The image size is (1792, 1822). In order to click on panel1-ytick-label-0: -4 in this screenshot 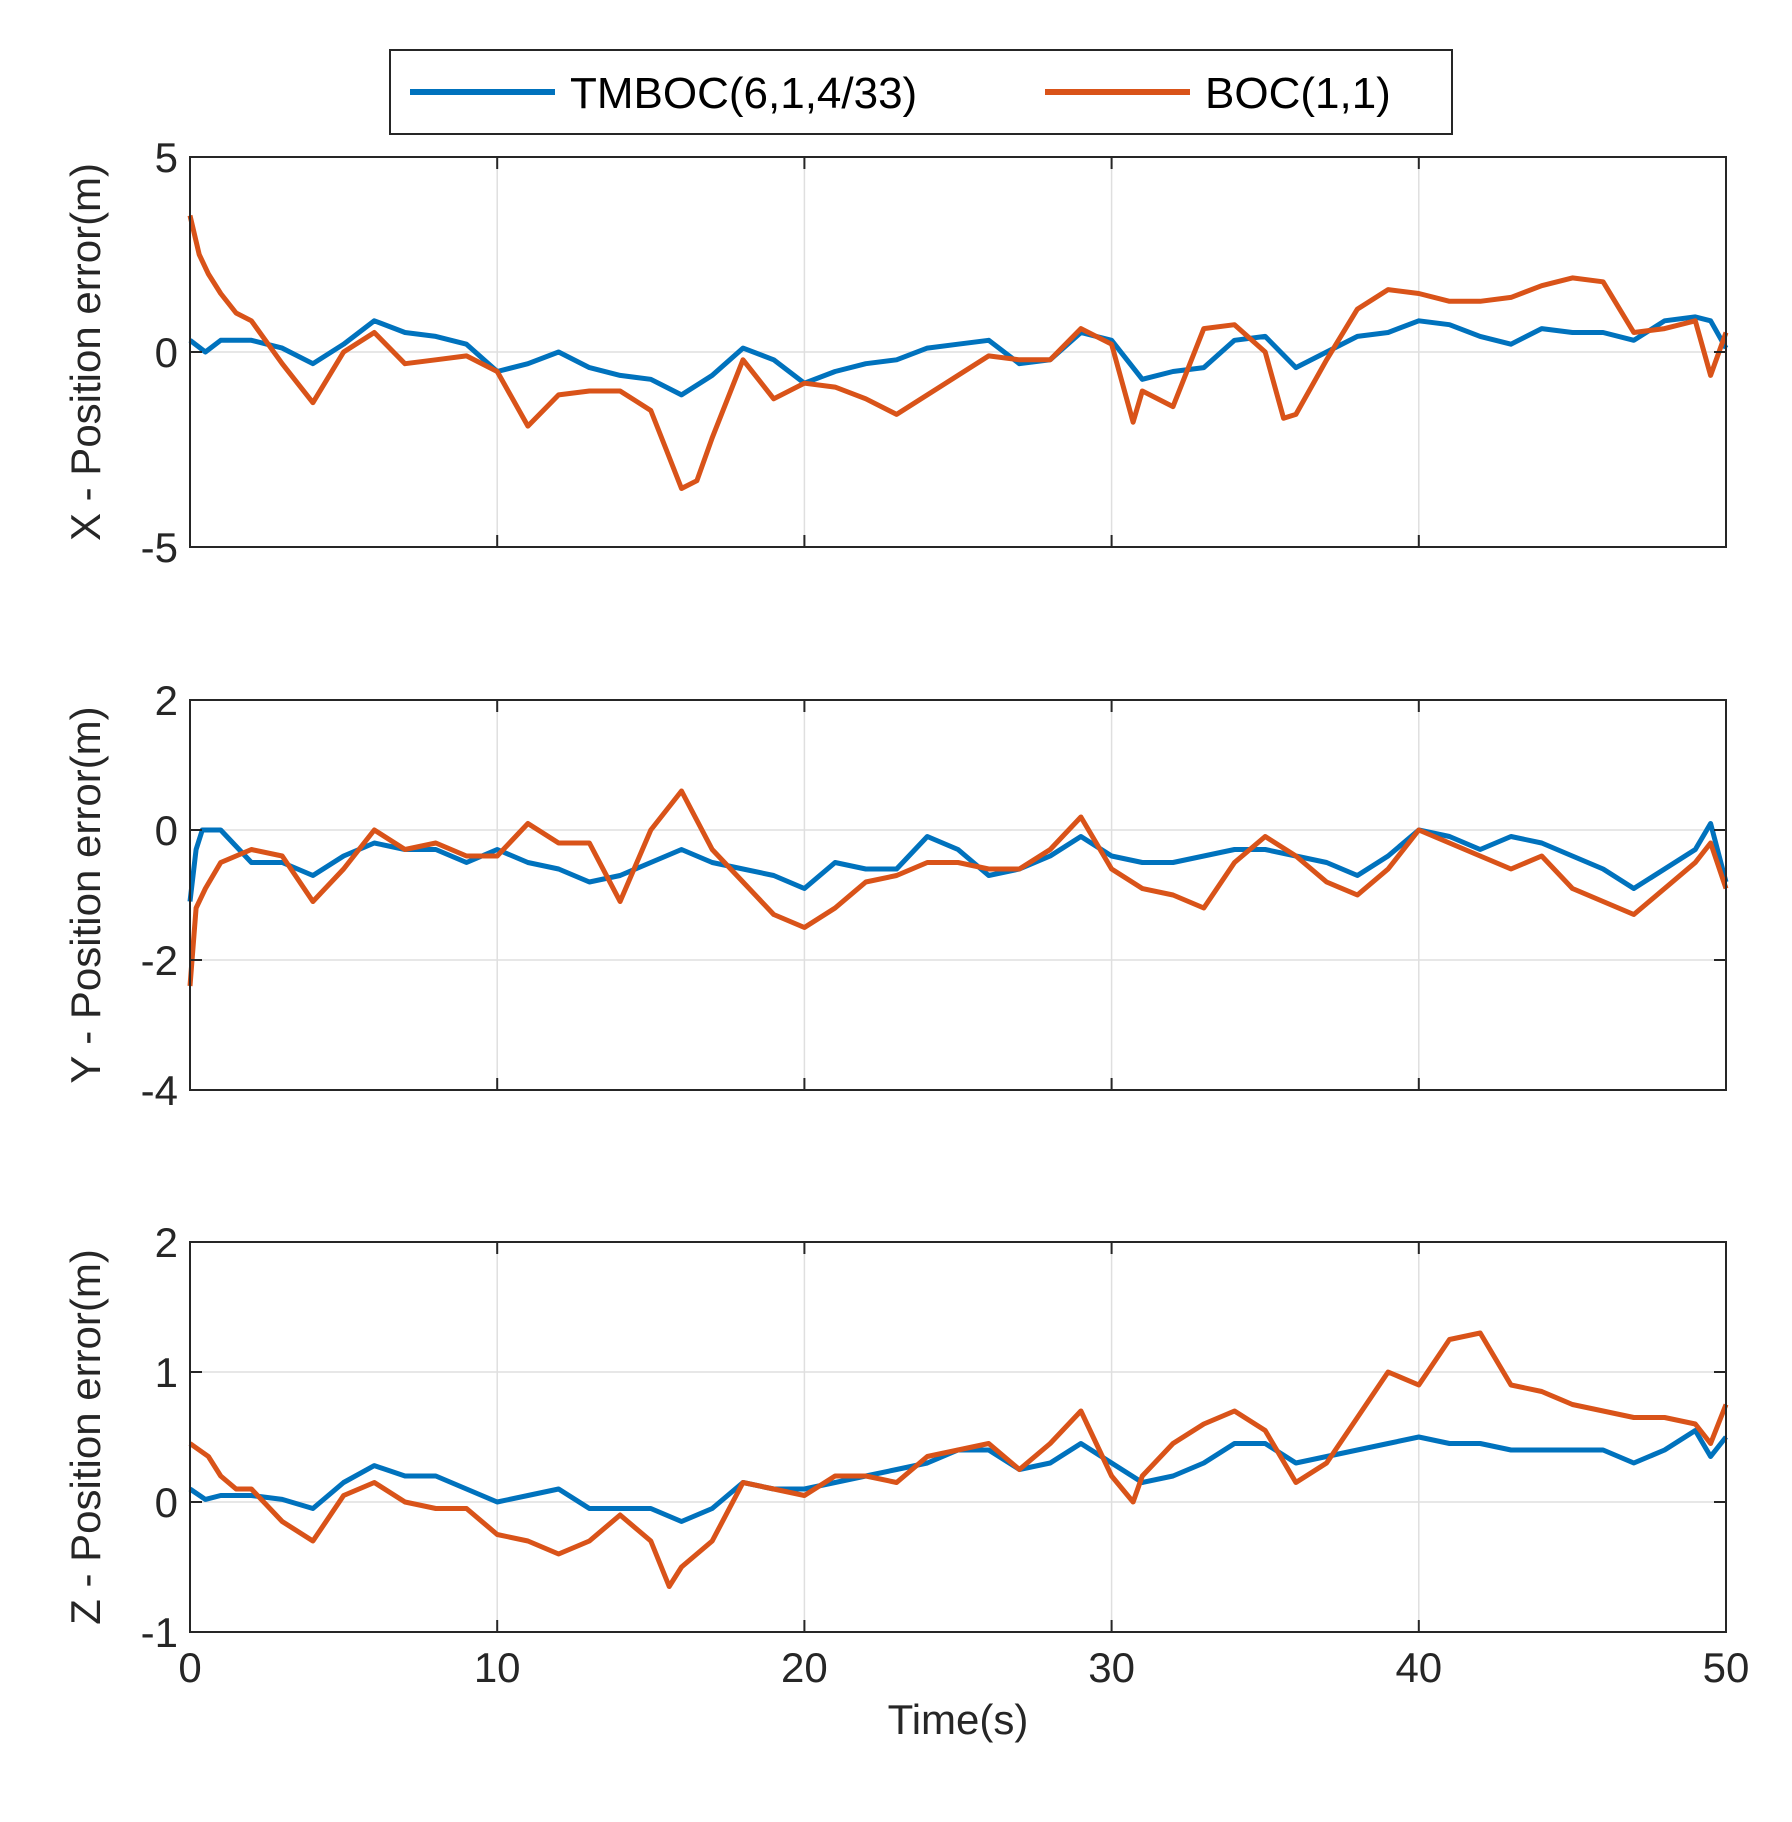, I will do `click(159, 1090)`.